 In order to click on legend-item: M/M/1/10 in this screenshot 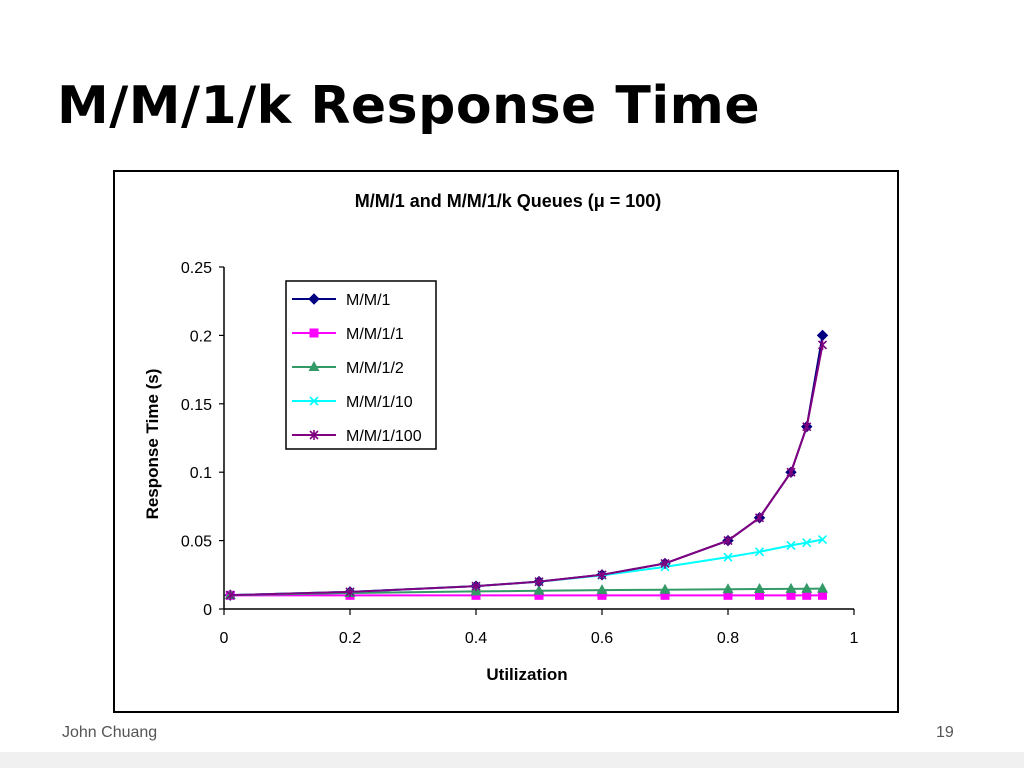, I will do `click(352, 402)`.